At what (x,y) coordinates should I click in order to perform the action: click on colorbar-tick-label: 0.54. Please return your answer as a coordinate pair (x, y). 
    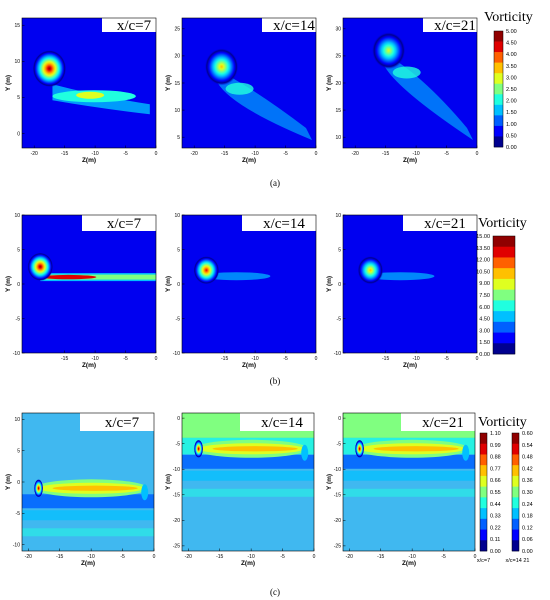
    Looking at the image, I should click on (527, 446).